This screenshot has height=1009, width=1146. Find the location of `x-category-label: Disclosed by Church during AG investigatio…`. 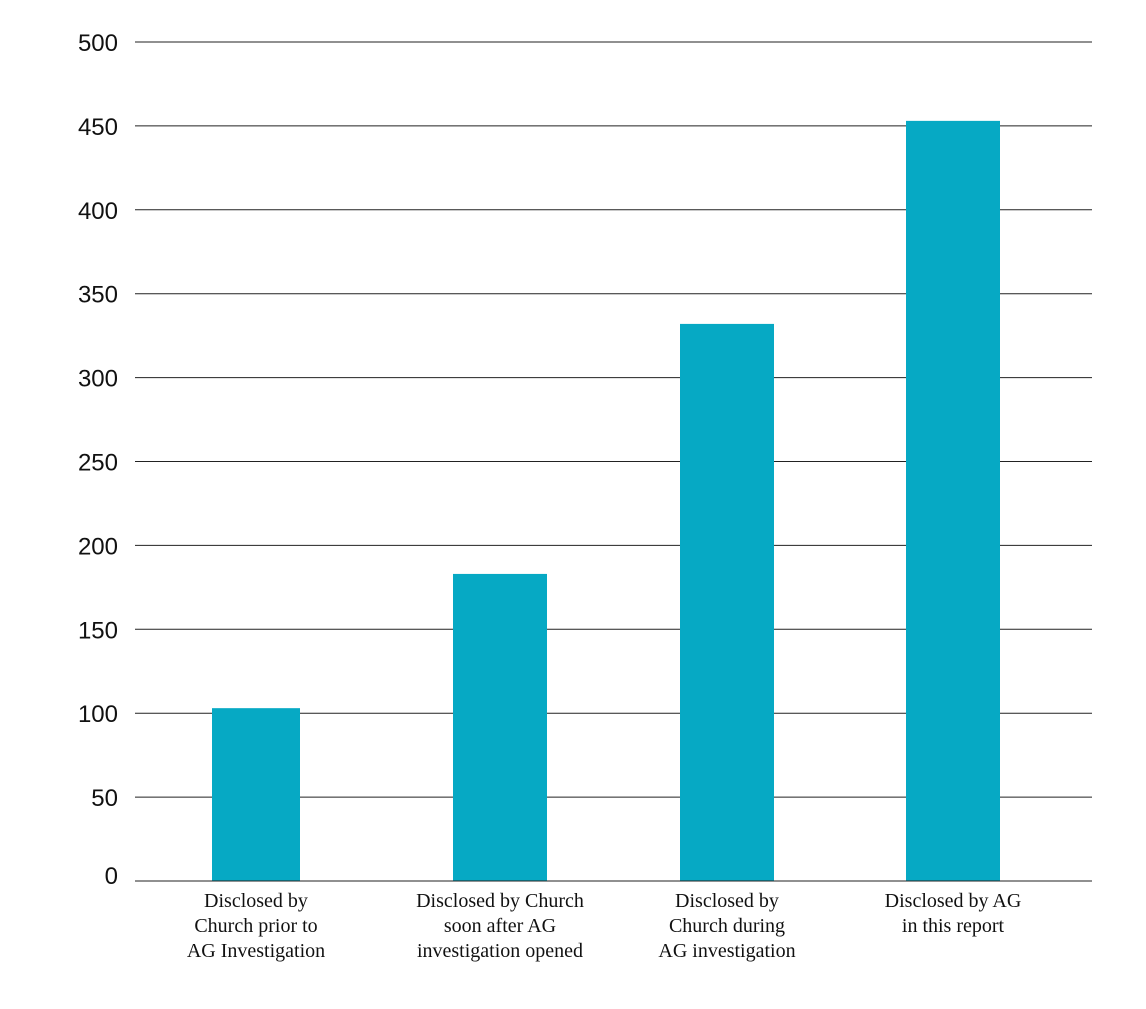

x-category-label: Disclosed by Church during AG investigatio… is located at coordinates (727, 926).